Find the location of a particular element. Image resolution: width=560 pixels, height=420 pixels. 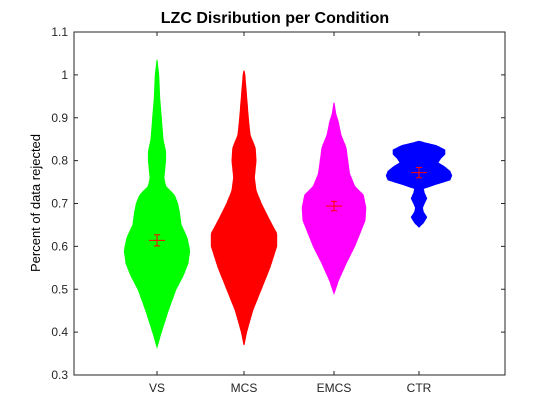

summary-marker-ctr is located at coordinates (419, 172).